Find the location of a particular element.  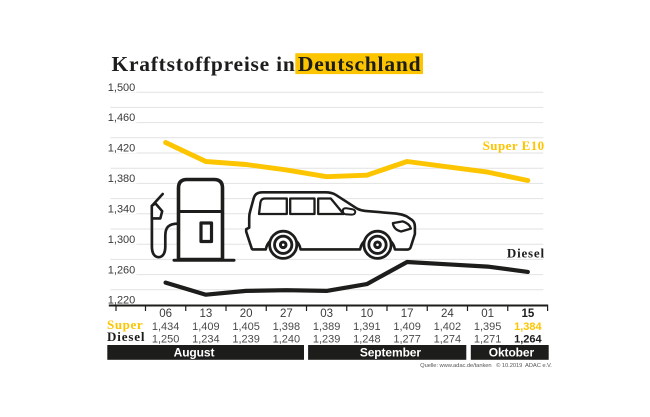

svg-text: 1,300 is located at coordinates (122, 240).